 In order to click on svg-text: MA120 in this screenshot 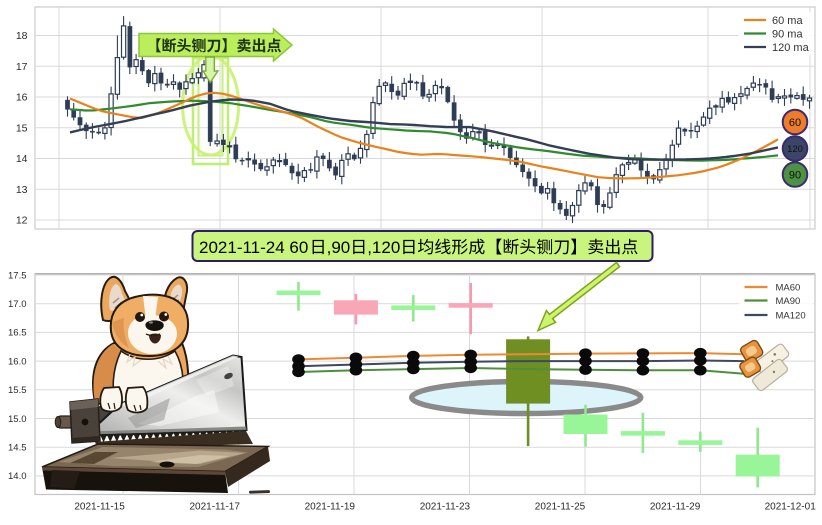, I will do `click(791, 316)`.